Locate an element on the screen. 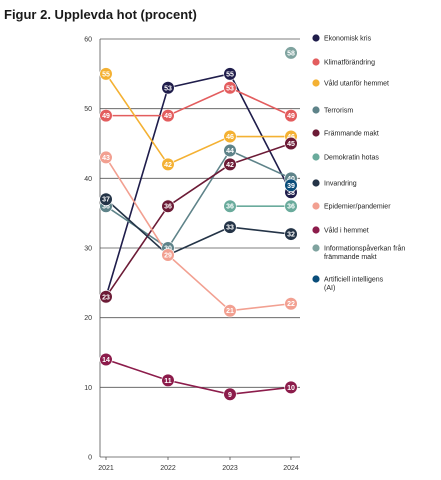 Image resolution: width=441 pixels, height=480 pixels. x-tick-label: 2023 is located at coordinates (230, 468).